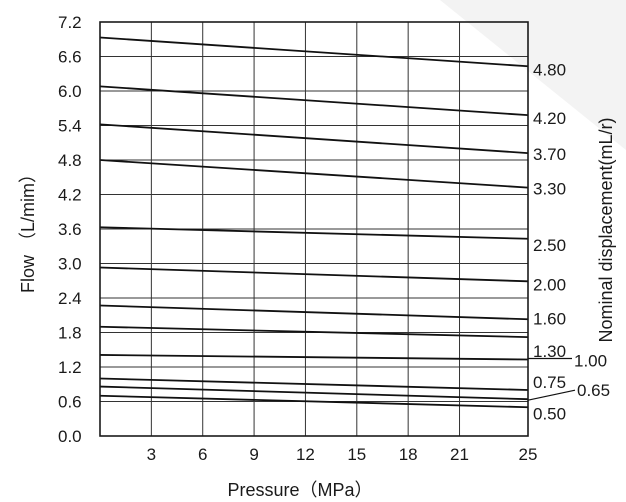 The height and width of the screenshot is (502, 626). What do you see at coordinates (202, 454) in the screenshot?
I see `x-tick-label: 6` at bounding box center [202, 454].